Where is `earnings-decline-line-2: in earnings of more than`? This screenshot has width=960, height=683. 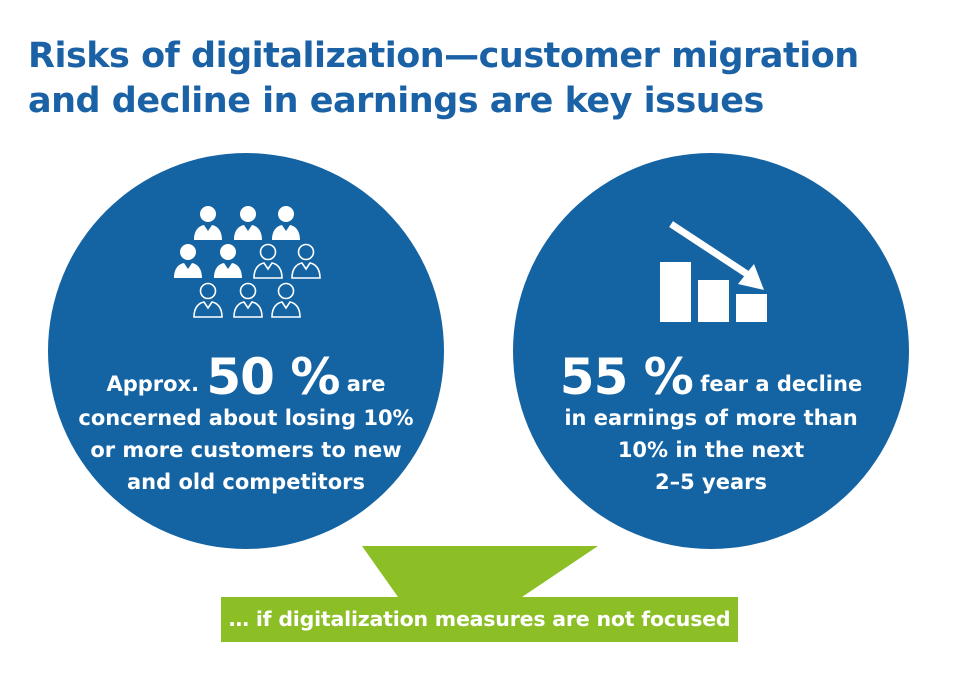 earnings-decline-line-2: in earnings of more than is located at coordinates (711, 418).